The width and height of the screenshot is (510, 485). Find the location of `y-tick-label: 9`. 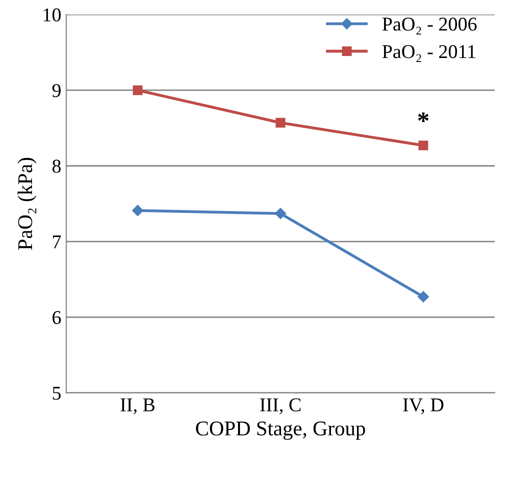

y-tick-label: 9 is located at coordinates (56, 91).